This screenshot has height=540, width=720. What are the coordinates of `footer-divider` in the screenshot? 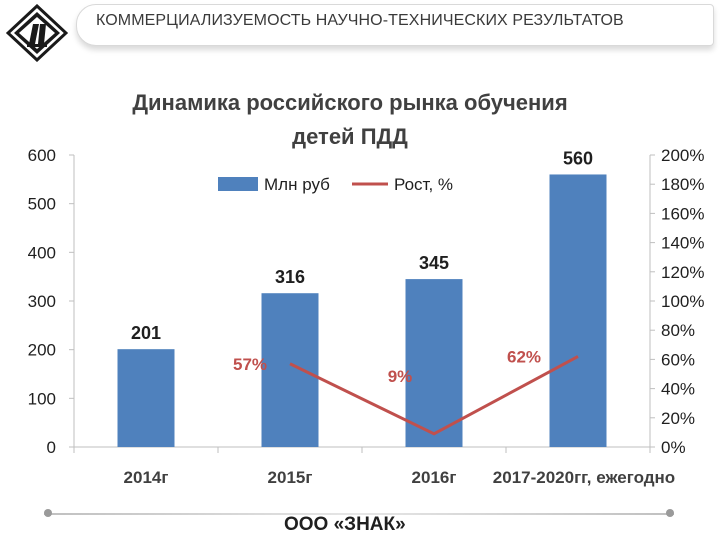 It's located at (359, 514).